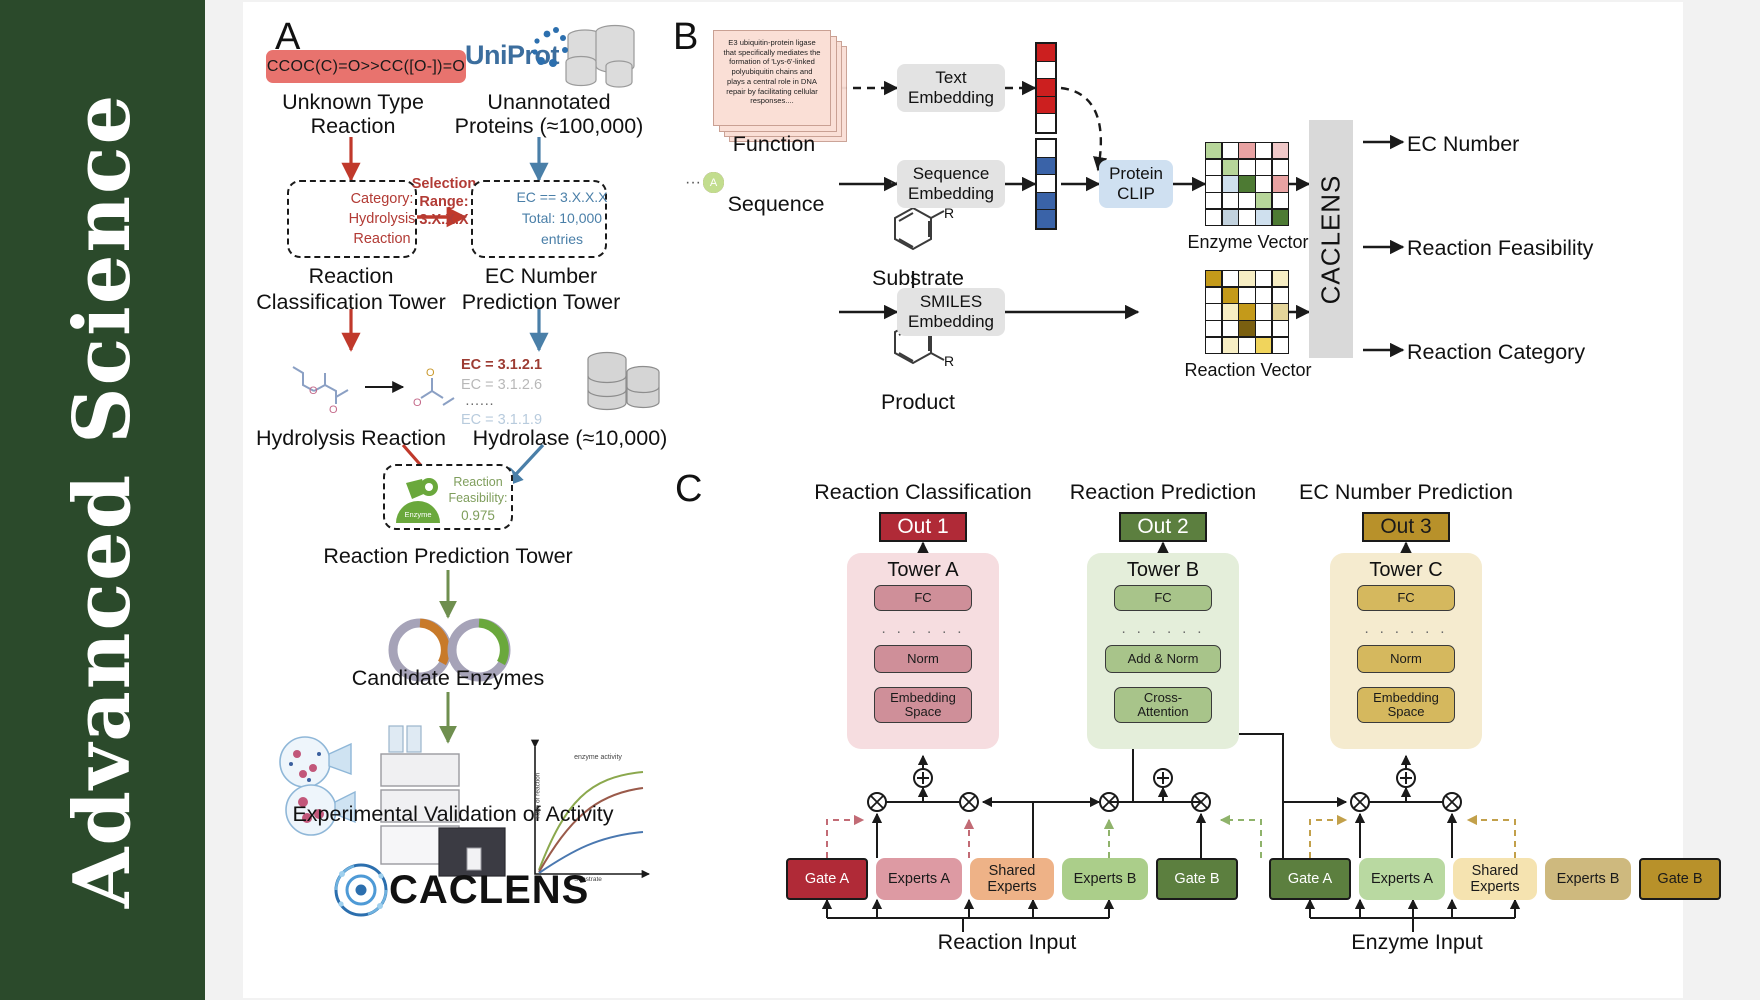 Image resolution: width=1760 pixels, height=1000 pixels. I want to click on substrate-r-group: R, so click(949, 213).